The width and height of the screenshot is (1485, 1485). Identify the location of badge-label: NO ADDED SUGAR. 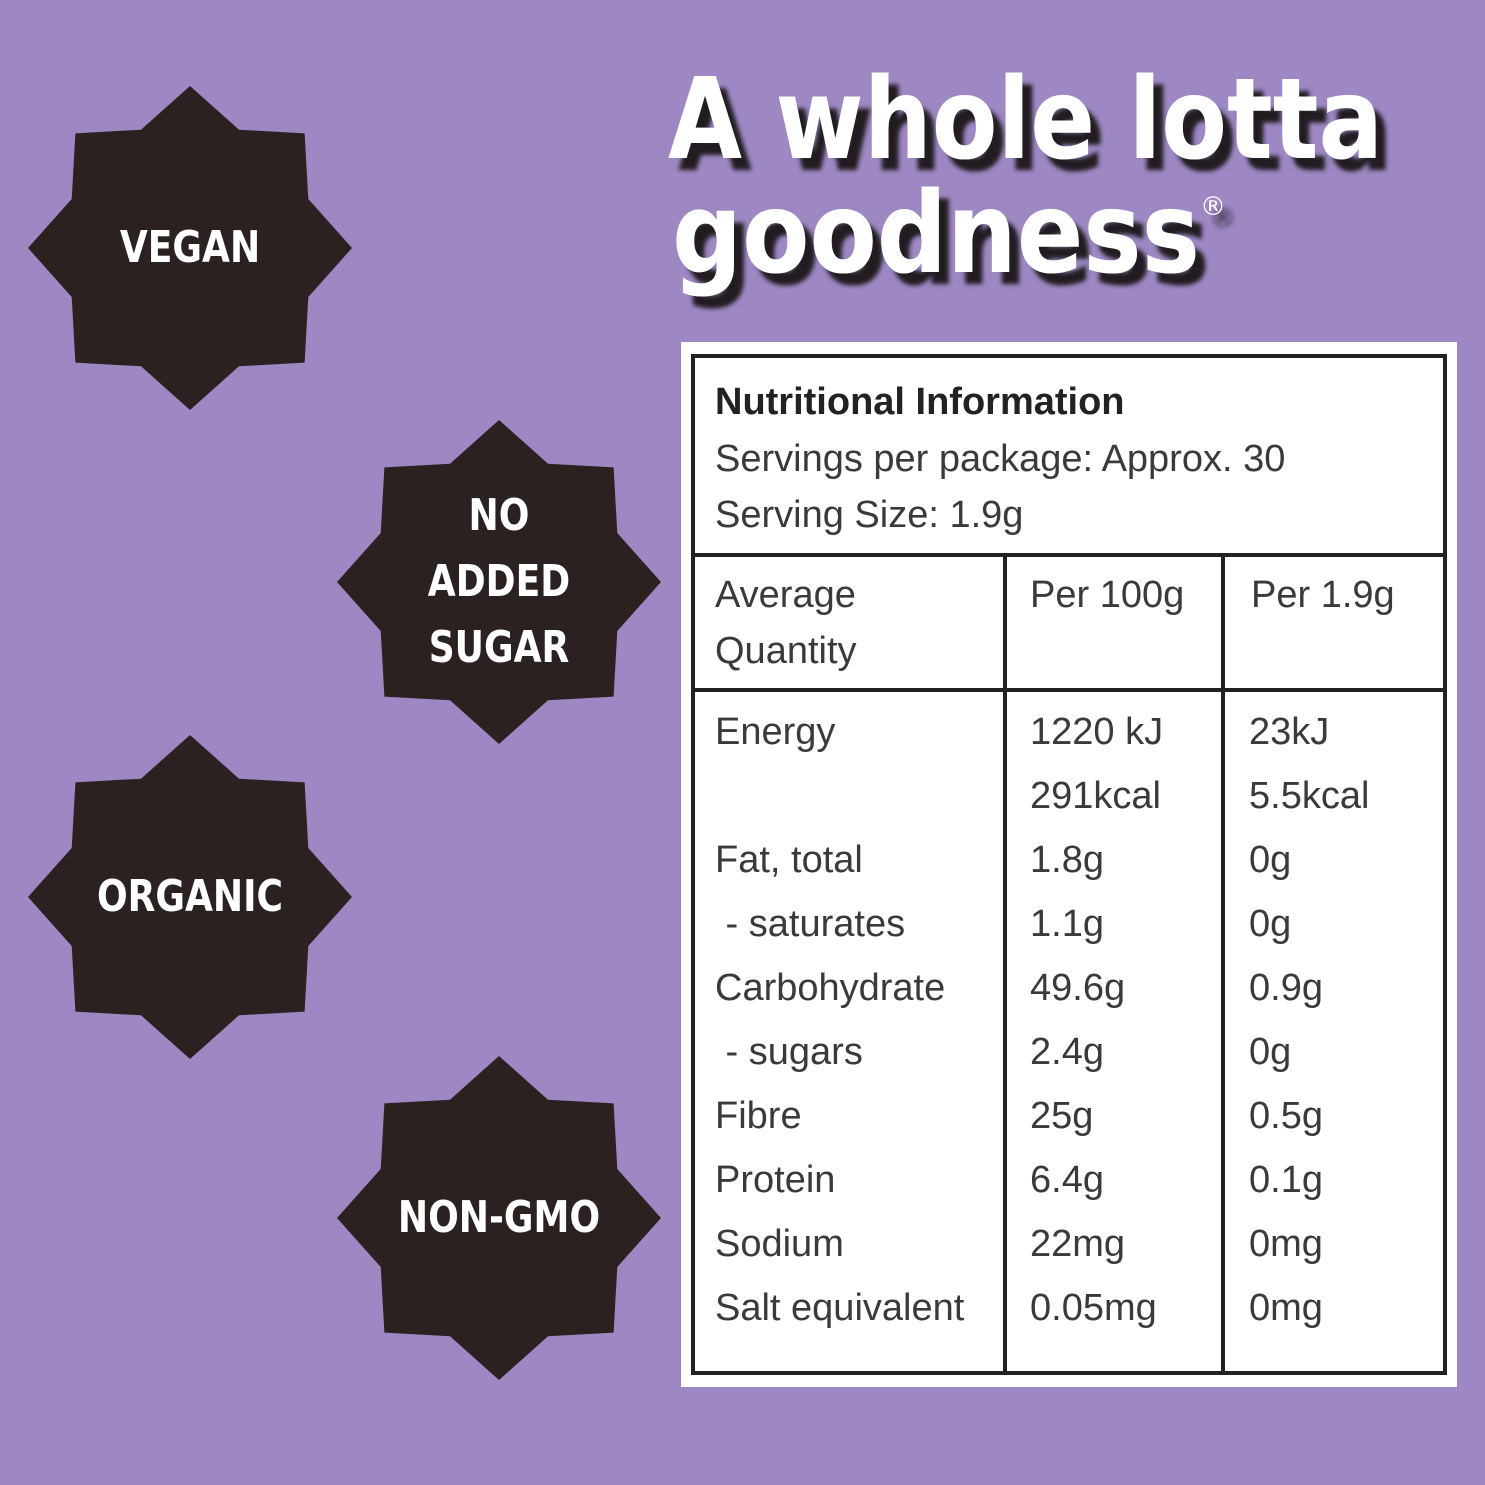
(499, 581).